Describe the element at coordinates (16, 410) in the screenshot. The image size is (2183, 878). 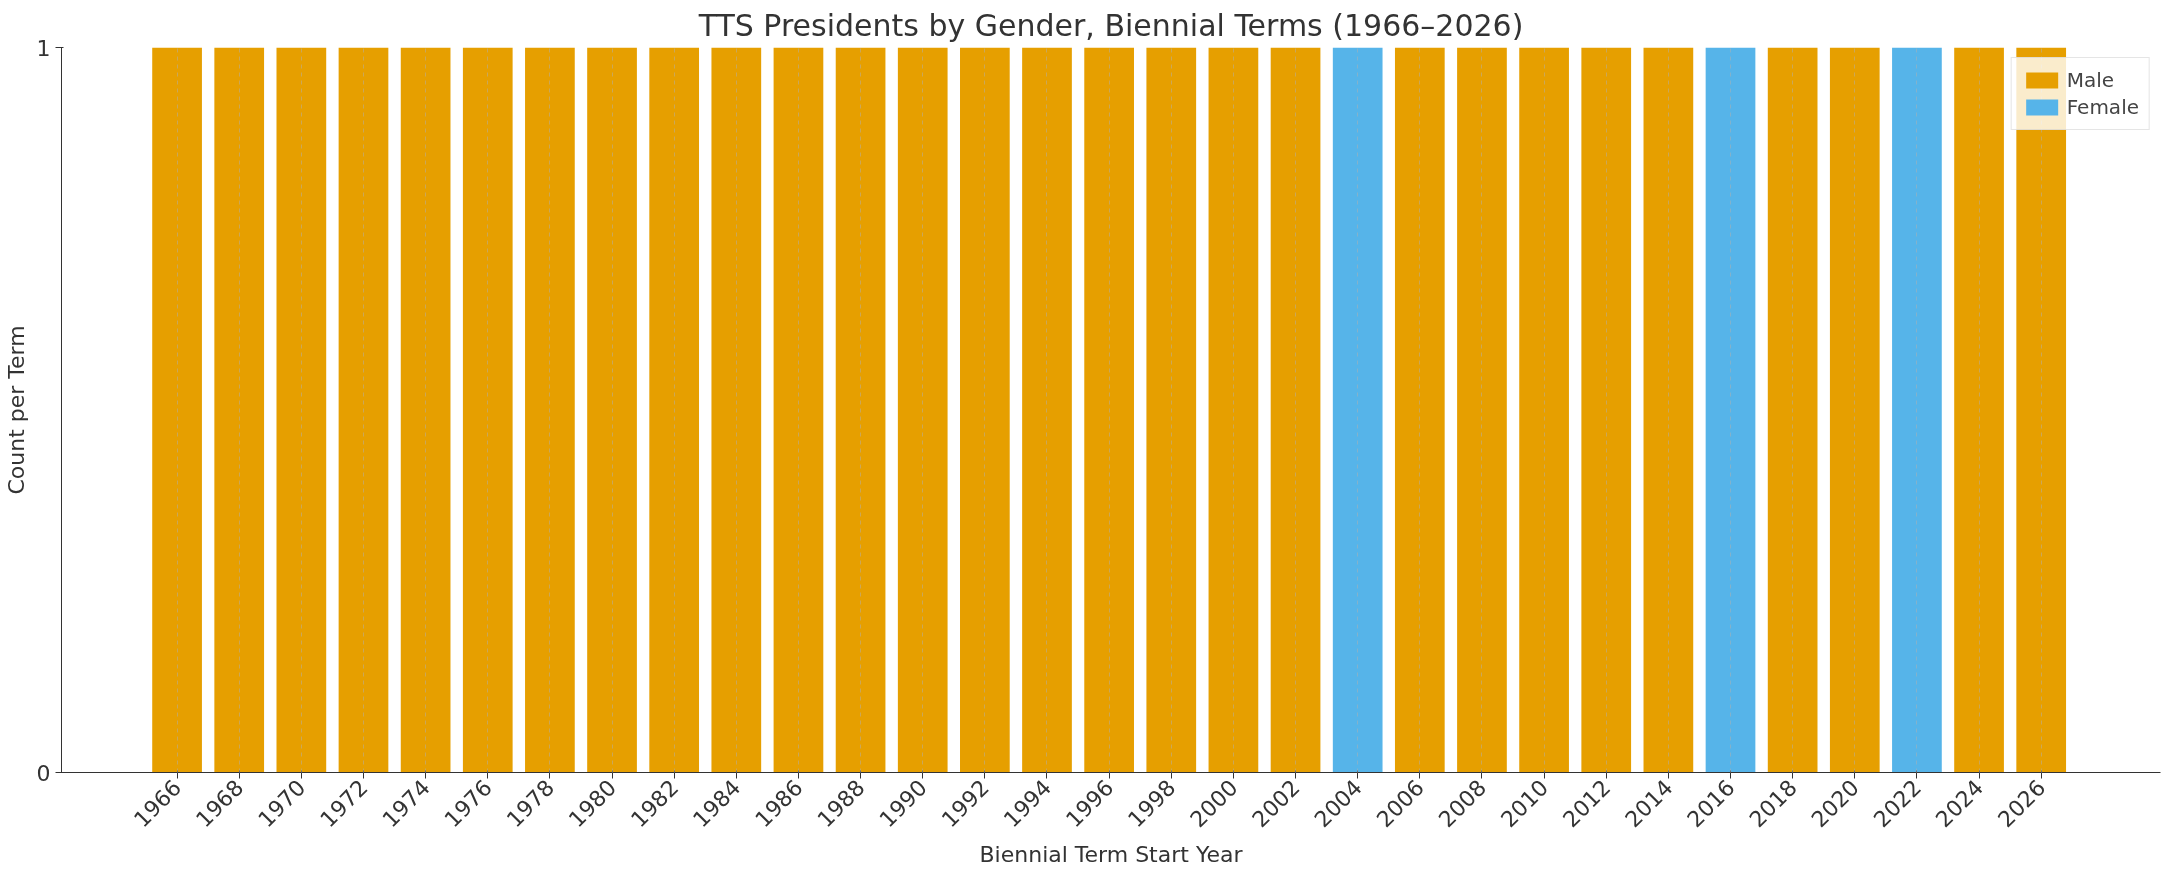
I see `y-axis-title: Count per Term` at that location.